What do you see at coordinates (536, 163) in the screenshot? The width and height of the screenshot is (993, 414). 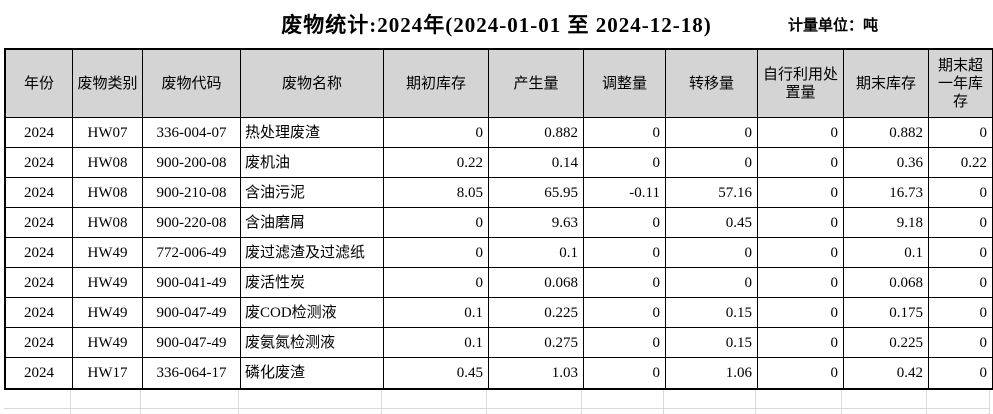 I see `cell-generated-amount: 0.14` at bounding box center [536, 163].